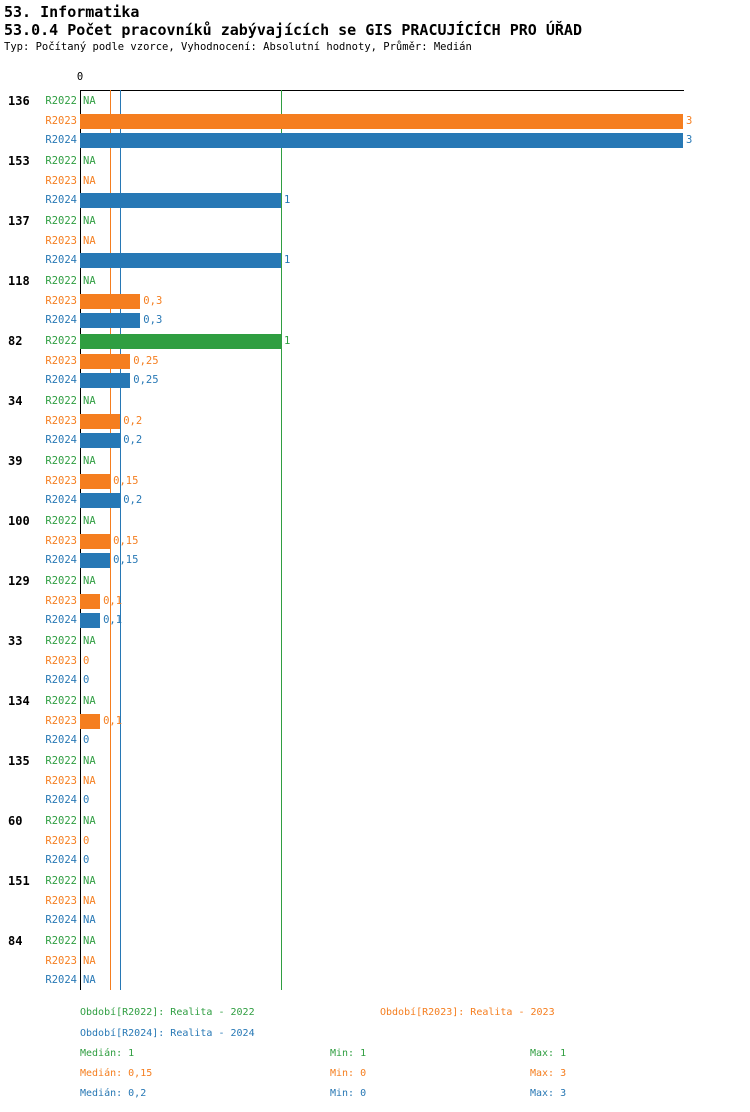 The image size is (750, 1112). Describe the element at coordinates (375, 242) in the screenshot. I see `bar-group: 137 R2022 NA R2023 NA R2024 1` at that location.